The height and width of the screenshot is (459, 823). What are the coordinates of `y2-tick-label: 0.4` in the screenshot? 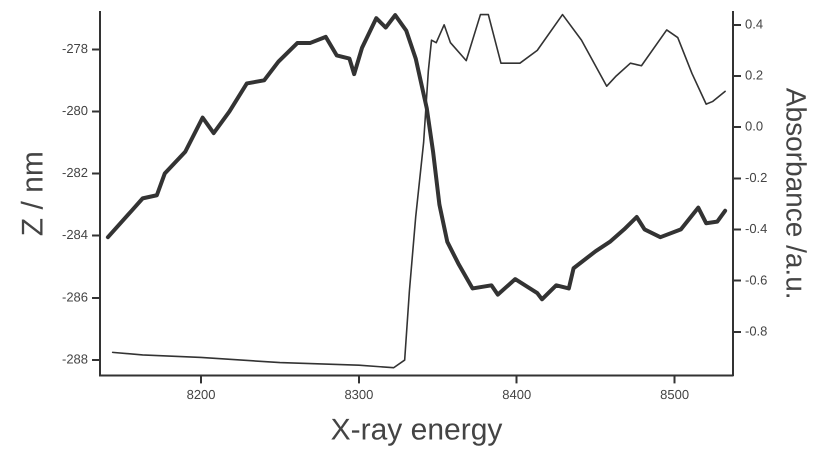 It's located at (754, 24).